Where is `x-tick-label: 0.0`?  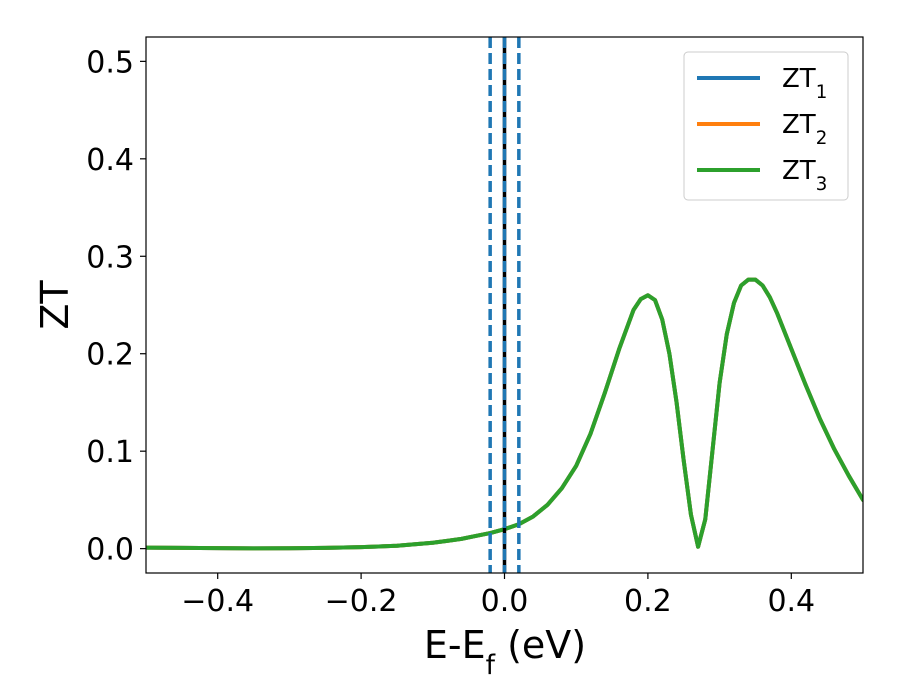
x-tick-label: 0.0 is located at coordinates (505, 601).